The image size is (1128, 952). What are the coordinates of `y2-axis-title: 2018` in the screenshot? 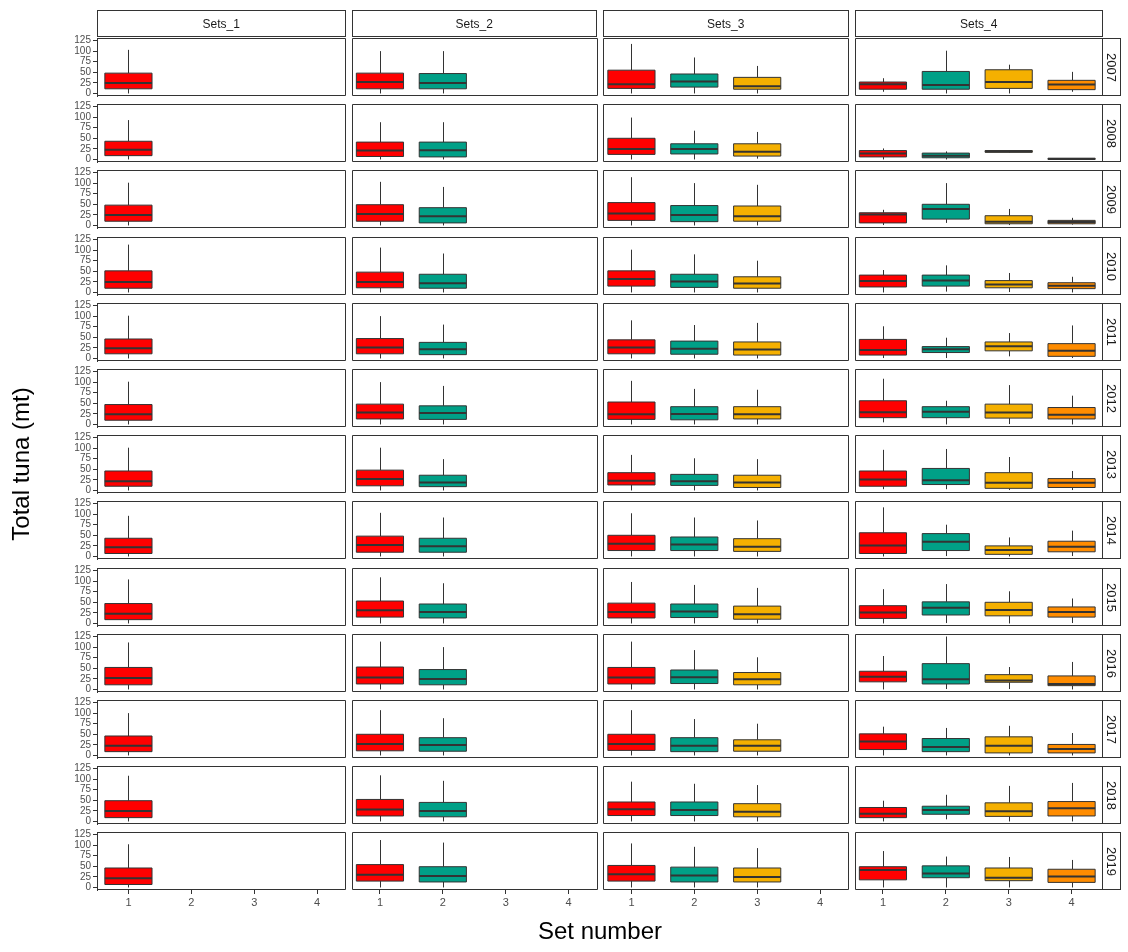 It's located at (1111, 795).